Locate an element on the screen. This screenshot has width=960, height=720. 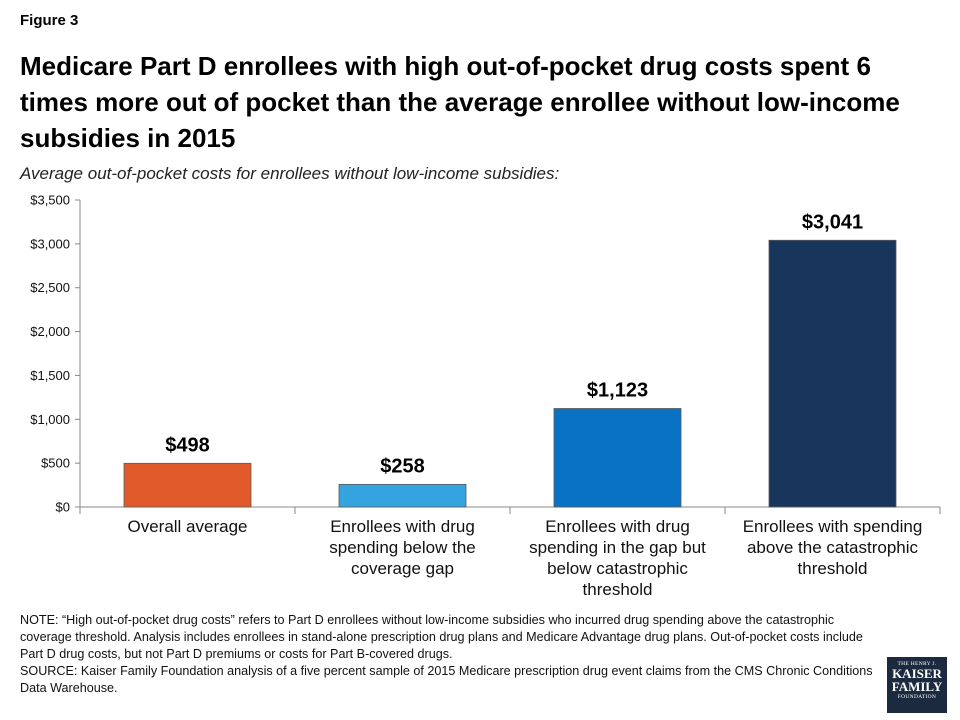
x-category-label-line: below catastrophic is located at coordinates (617, 568).